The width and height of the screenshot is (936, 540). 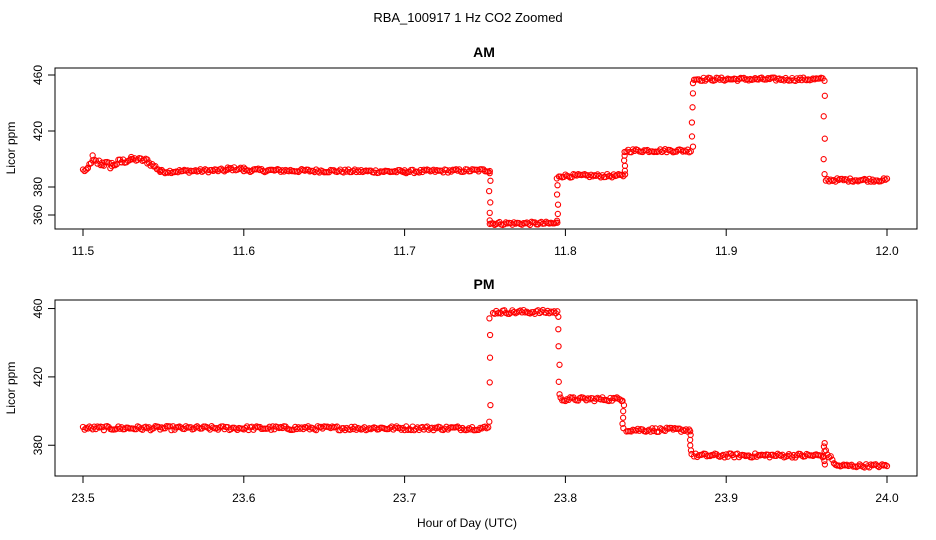 I want to click on am-y-tick-label: 380, so click(x=38, y=187).